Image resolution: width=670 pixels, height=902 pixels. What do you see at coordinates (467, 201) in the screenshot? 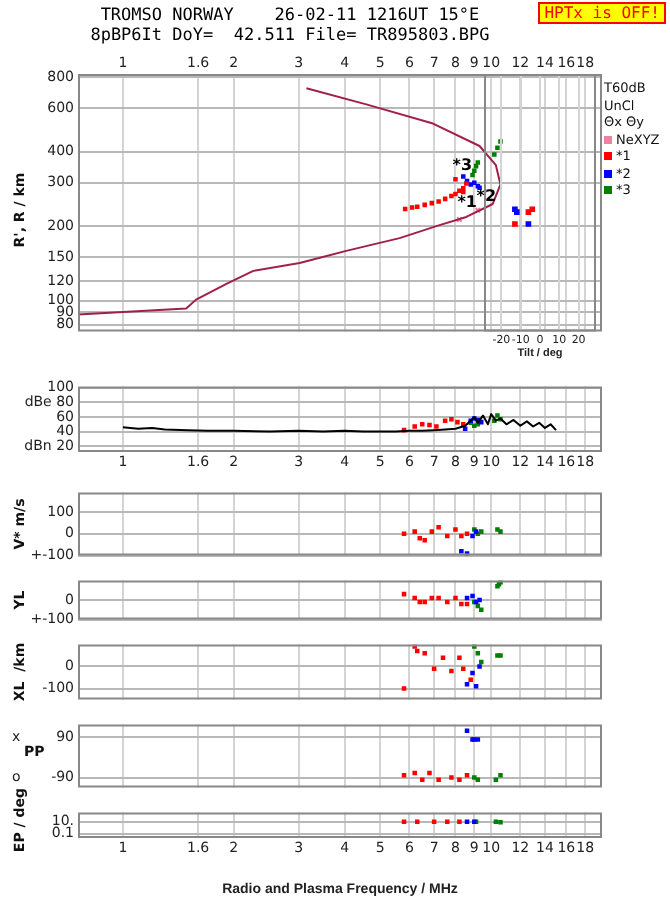
I see `annotation: *1` at bounding box center [467, 201].